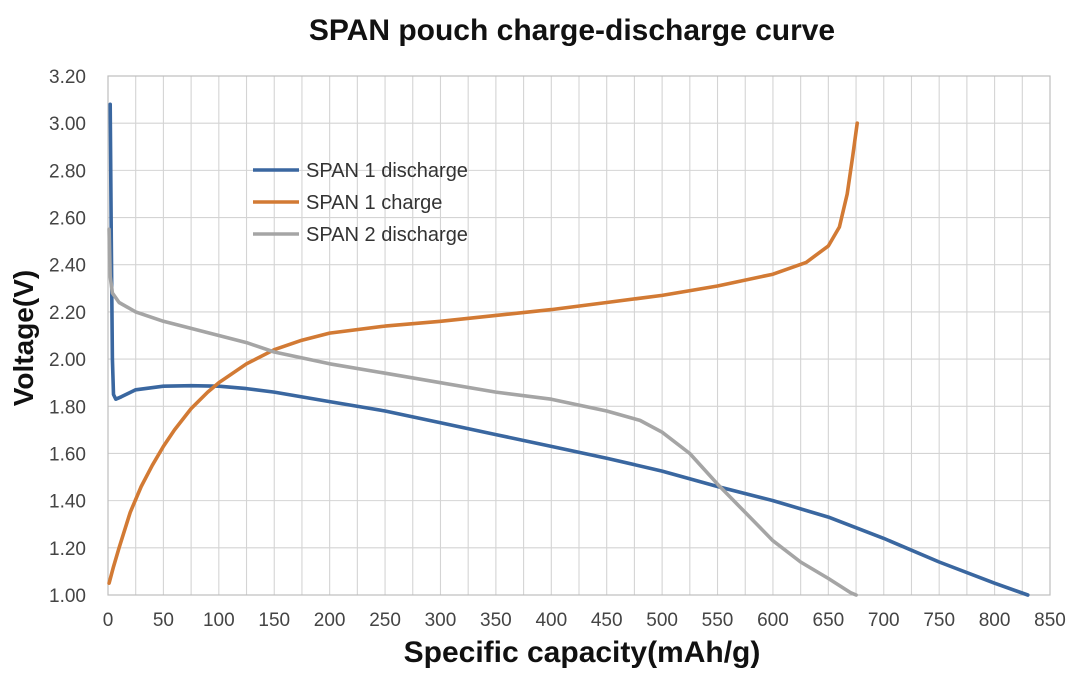 The width and height of the screenshot is (1080, 674). What do you see at coordinates (884, 620) in the screenshot?
I see `x-tick-label: 700` at bounding box center [884, 620].